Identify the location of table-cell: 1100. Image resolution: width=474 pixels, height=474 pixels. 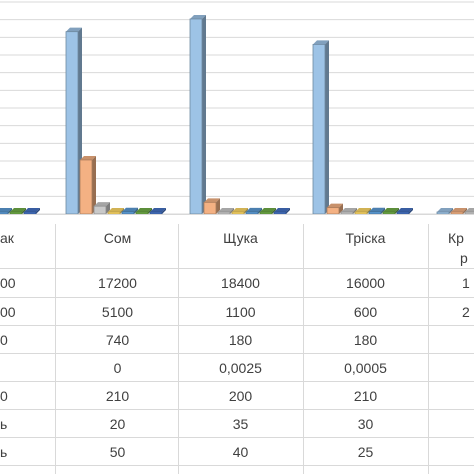
(240, 312).